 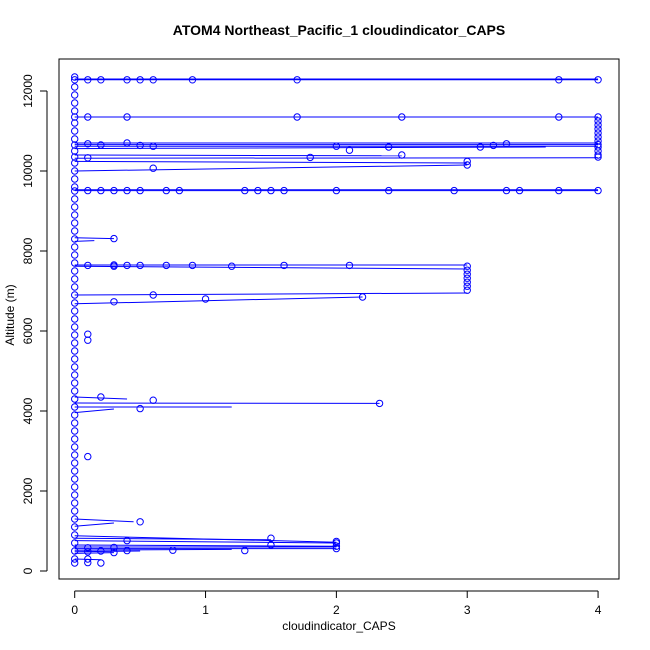 I want to click on x-tick-label: 0, so click(x=74, y=610).